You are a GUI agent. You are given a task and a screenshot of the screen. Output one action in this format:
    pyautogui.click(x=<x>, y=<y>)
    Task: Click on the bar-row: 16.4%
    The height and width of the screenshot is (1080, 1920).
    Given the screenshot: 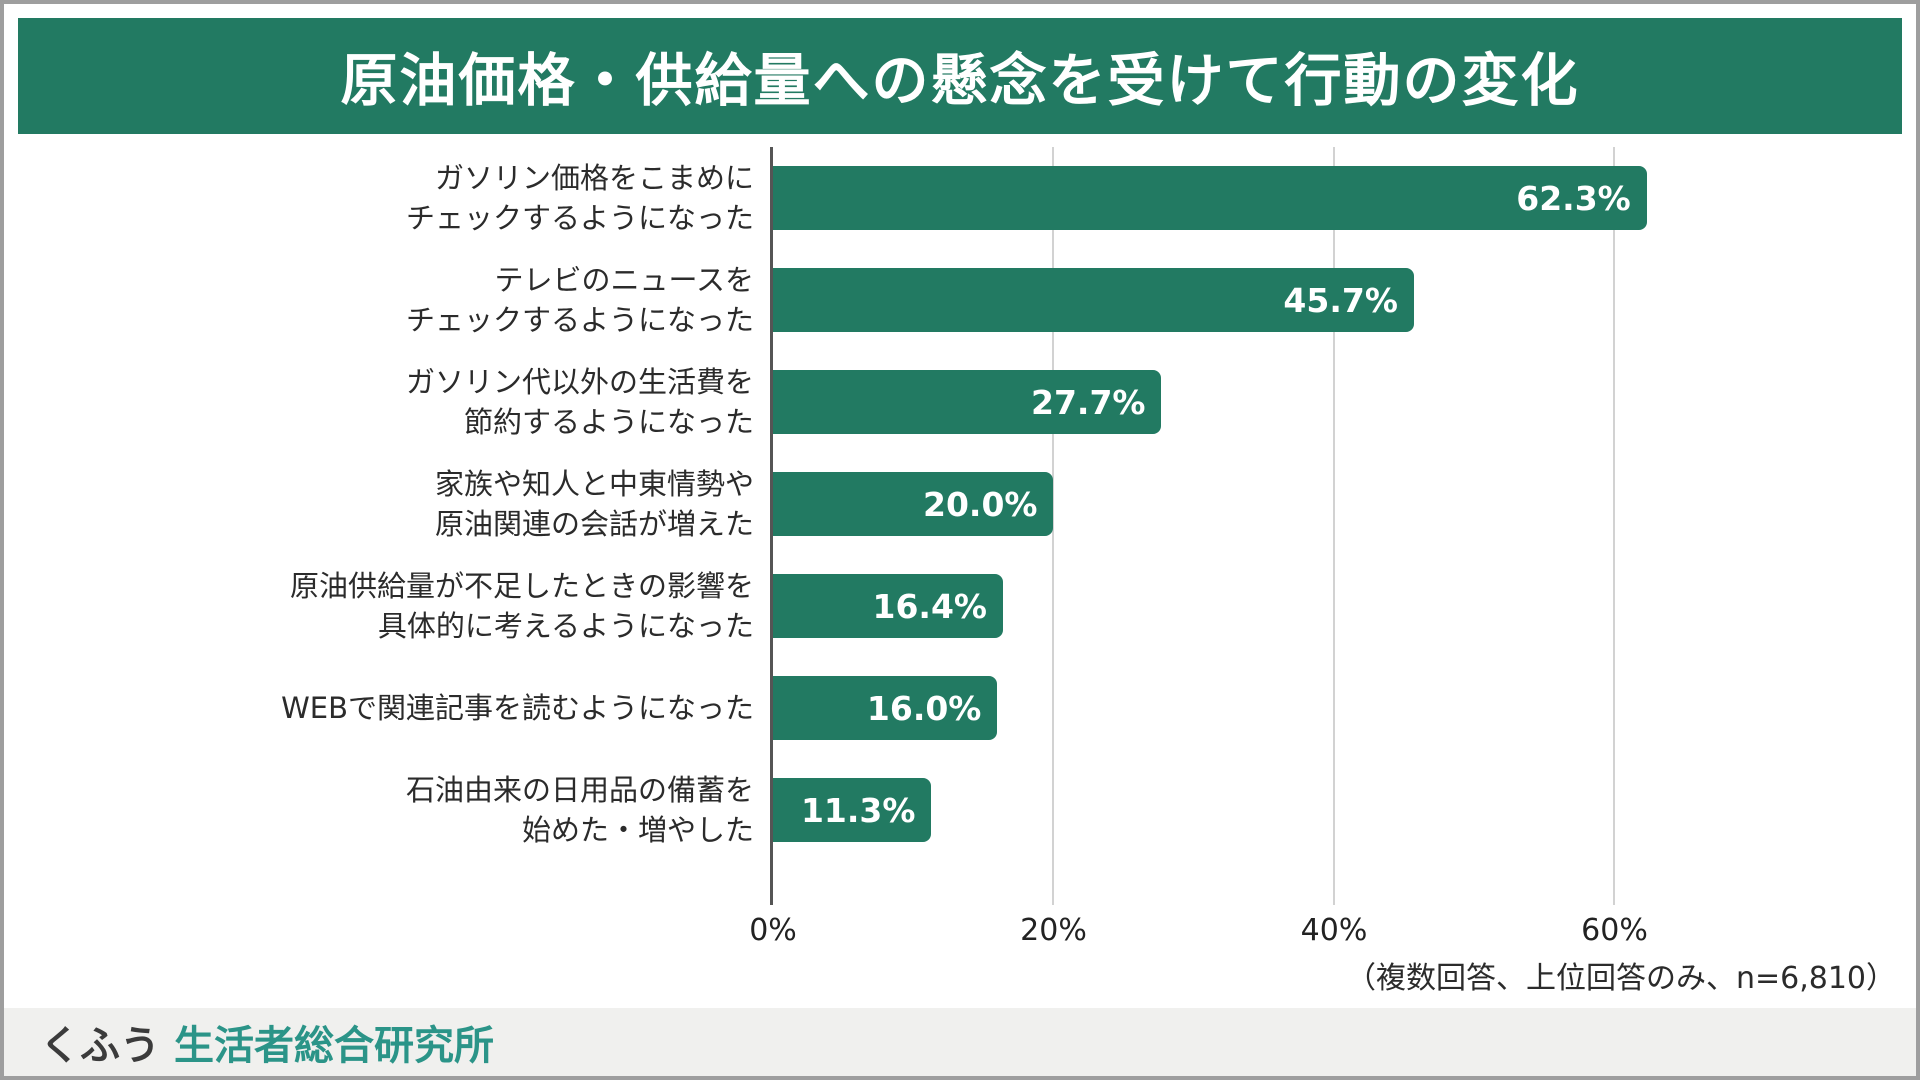 What is the action you would take?
    pyautogui.click(x=1337, y=606)
    